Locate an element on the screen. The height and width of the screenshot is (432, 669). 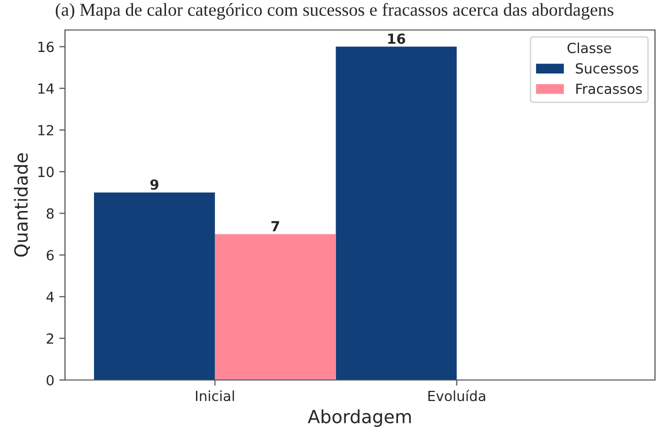
chart-title: (a) Mapa de calor categórico com sucessos e fracassos acerca das abordagens is located at coordinates (335, 11).